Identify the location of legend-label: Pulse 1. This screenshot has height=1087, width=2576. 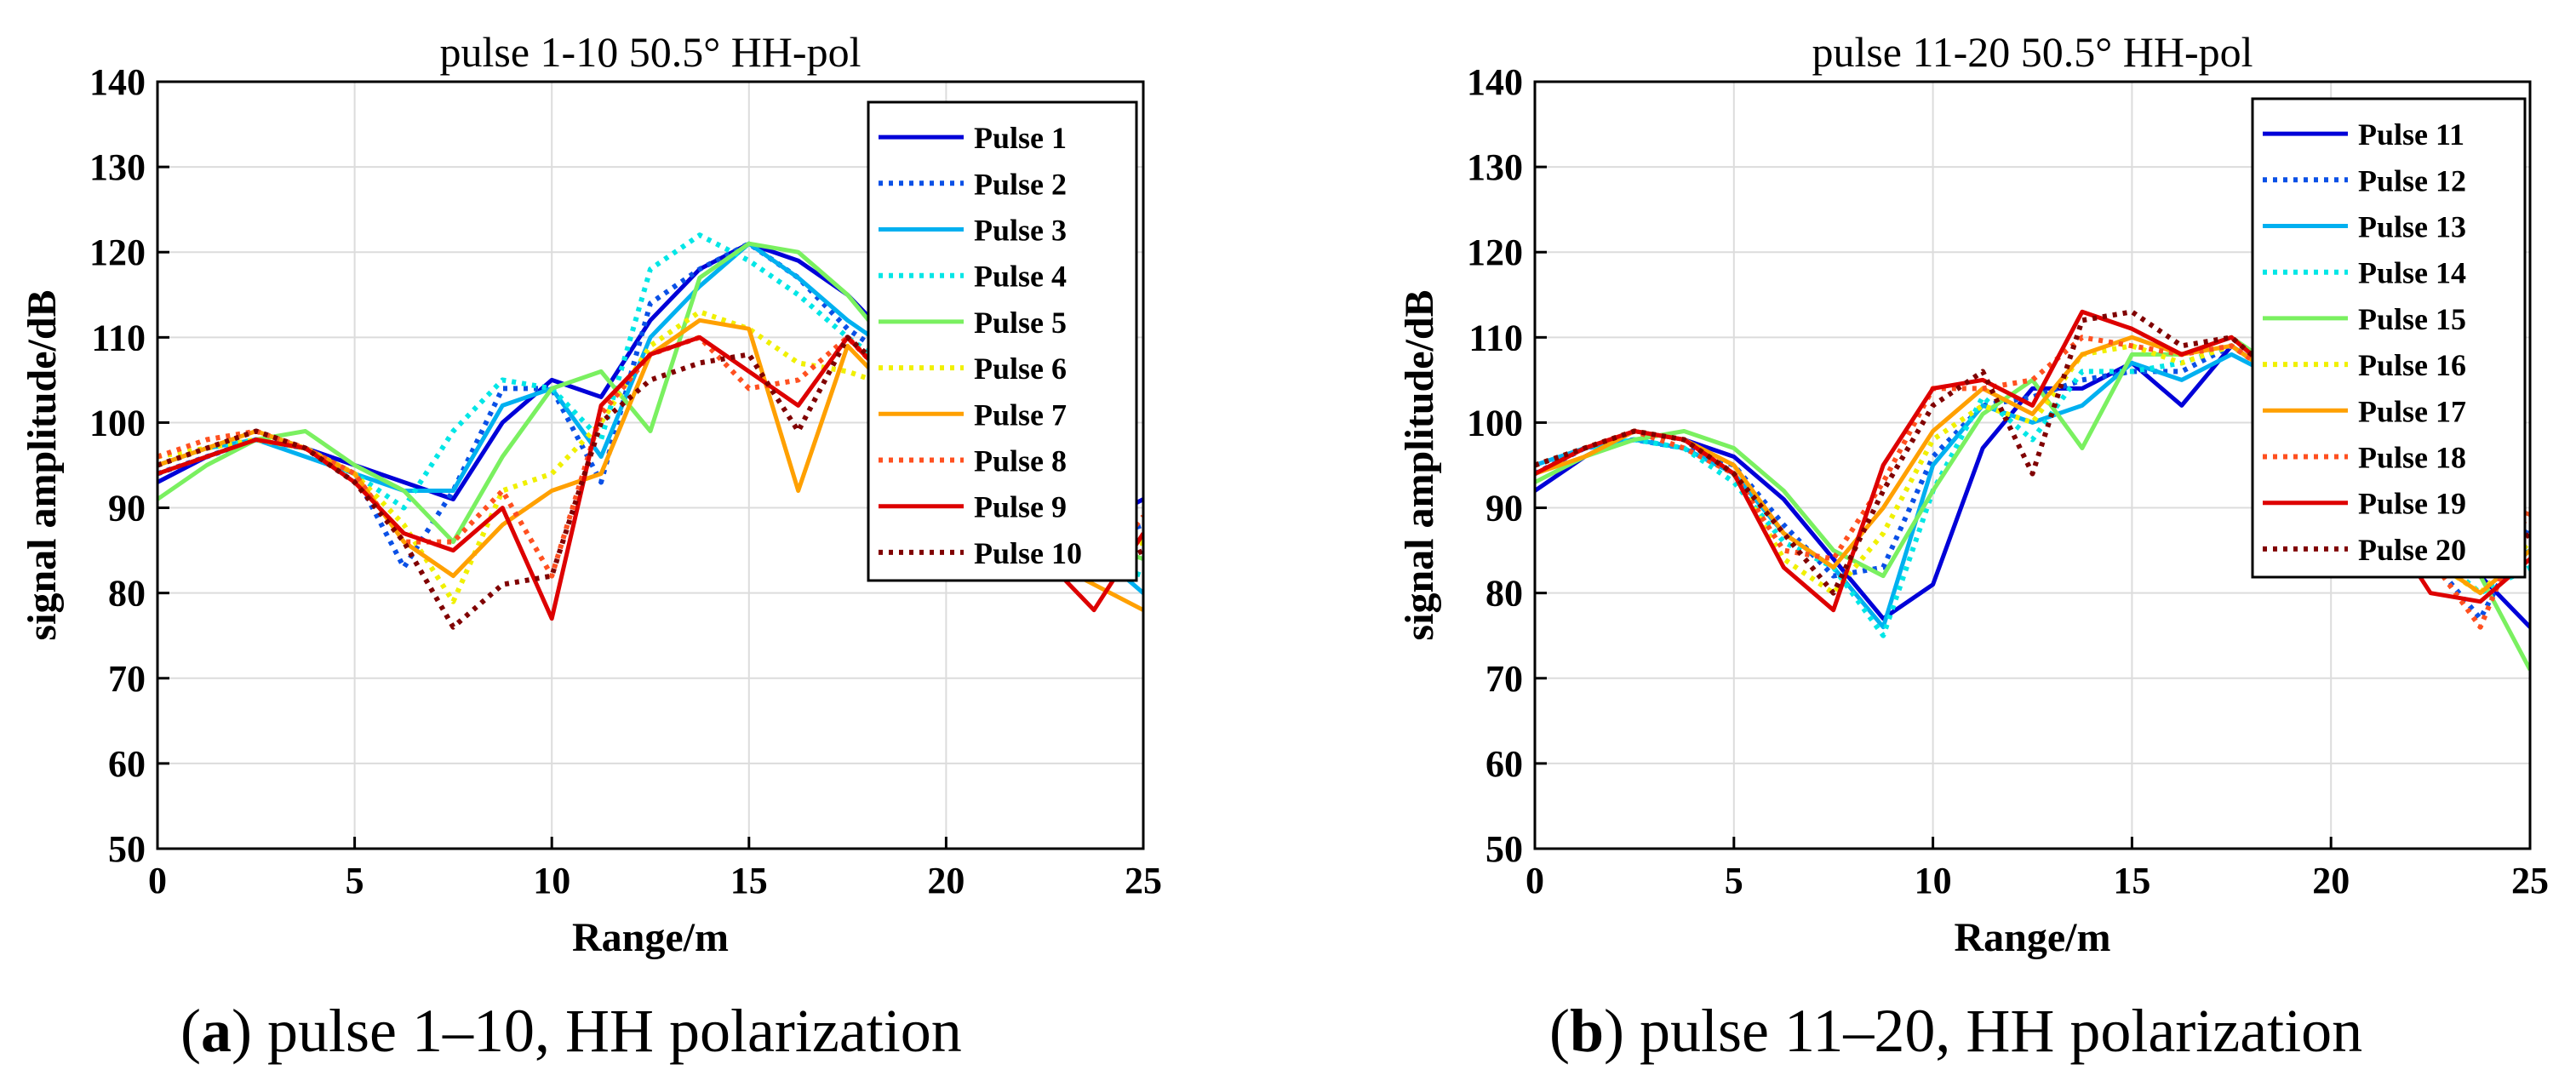
(1021, 138).